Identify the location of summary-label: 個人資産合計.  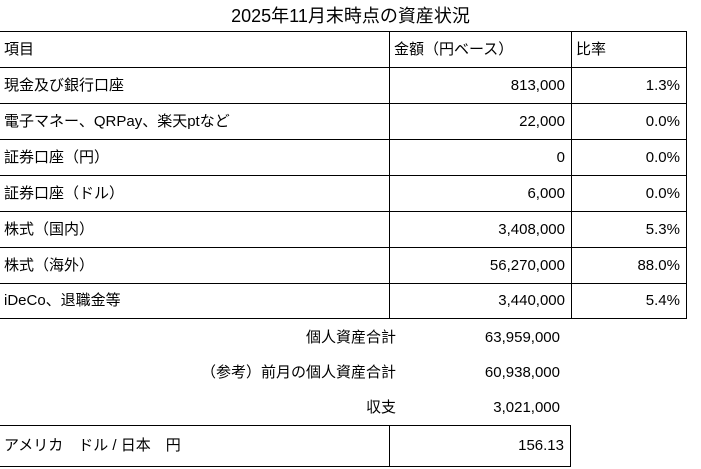
(350, 337).